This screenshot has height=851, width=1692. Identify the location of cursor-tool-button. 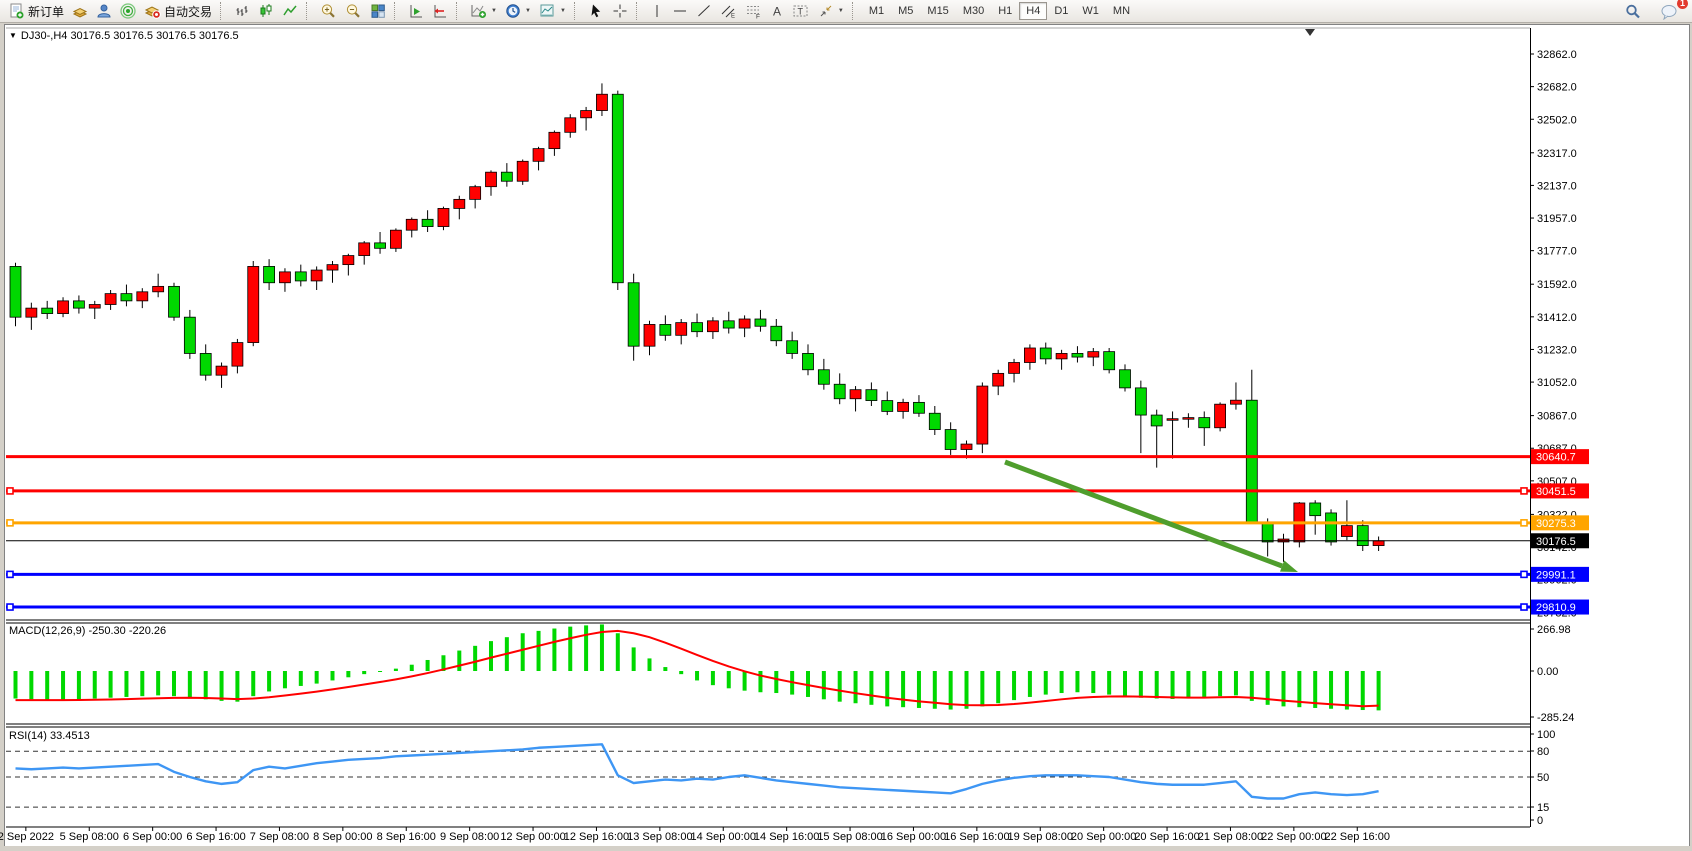
(596, 11).